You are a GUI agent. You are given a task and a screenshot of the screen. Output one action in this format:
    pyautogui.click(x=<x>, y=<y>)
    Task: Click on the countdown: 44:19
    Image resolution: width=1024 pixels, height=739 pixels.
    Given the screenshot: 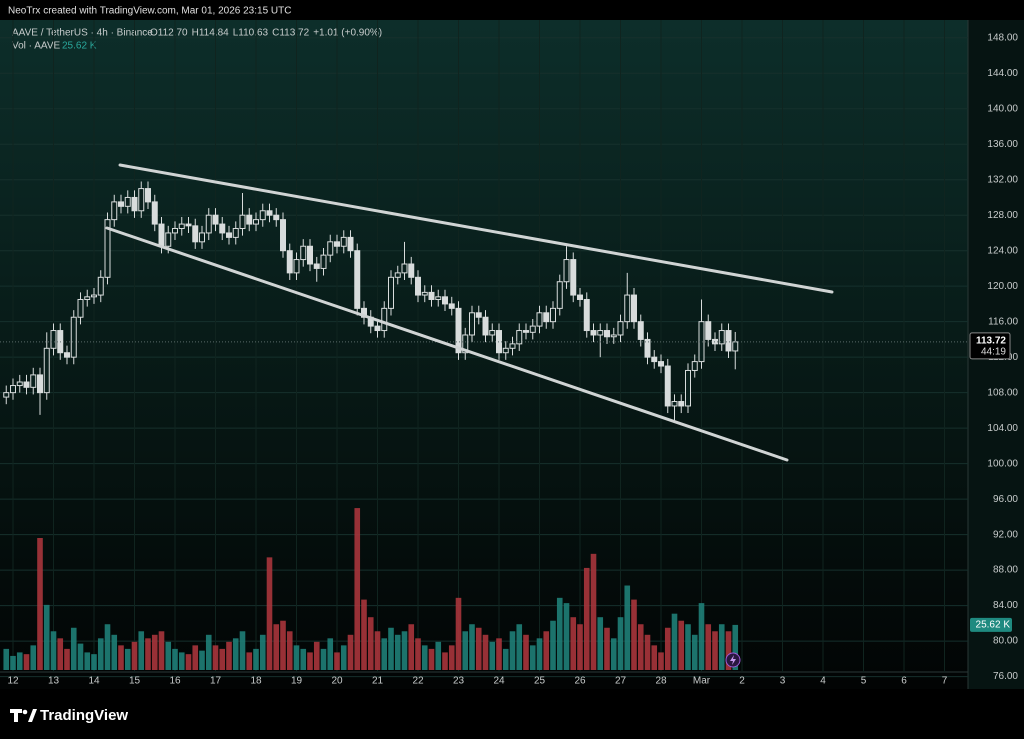 What is the action you would take?
    pyautogui.click(x=993, y=352)
    